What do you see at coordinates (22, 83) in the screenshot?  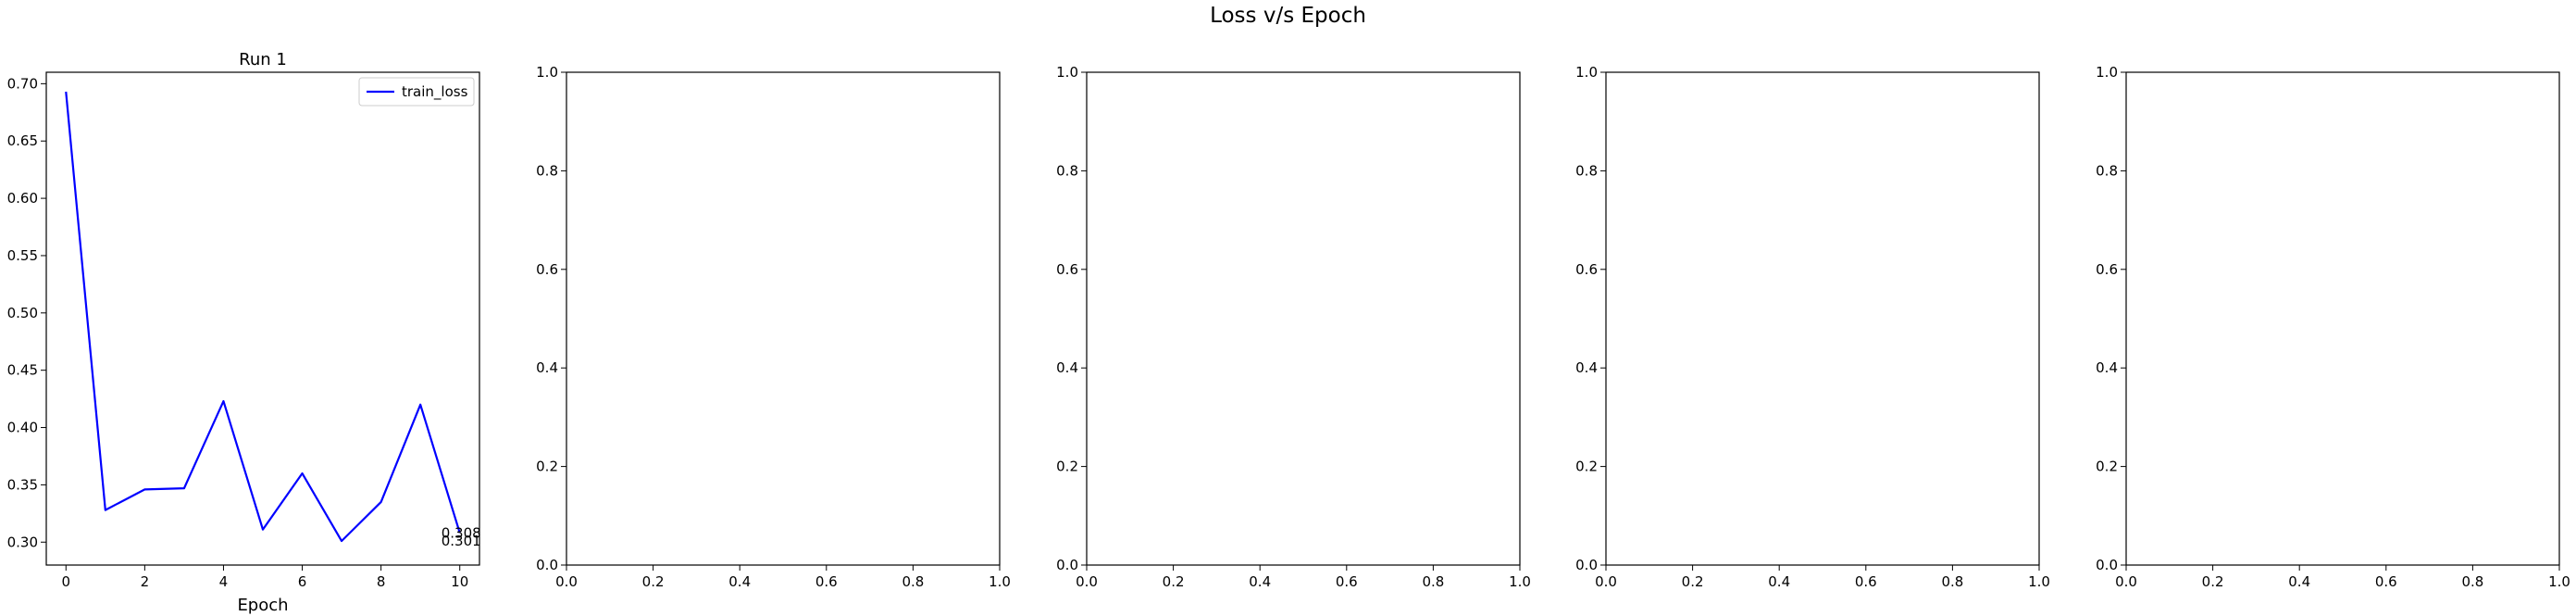 I see `y-tick-label: 0.70` at bounding box center [22, 83].